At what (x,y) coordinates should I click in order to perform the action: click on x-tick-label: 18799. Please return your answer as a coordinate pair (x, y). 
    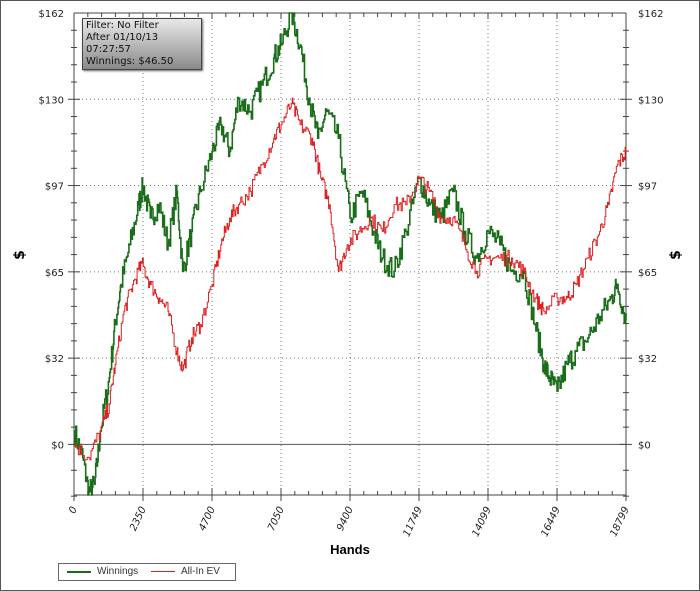
    Looking at the image, I should click on (619, 521).